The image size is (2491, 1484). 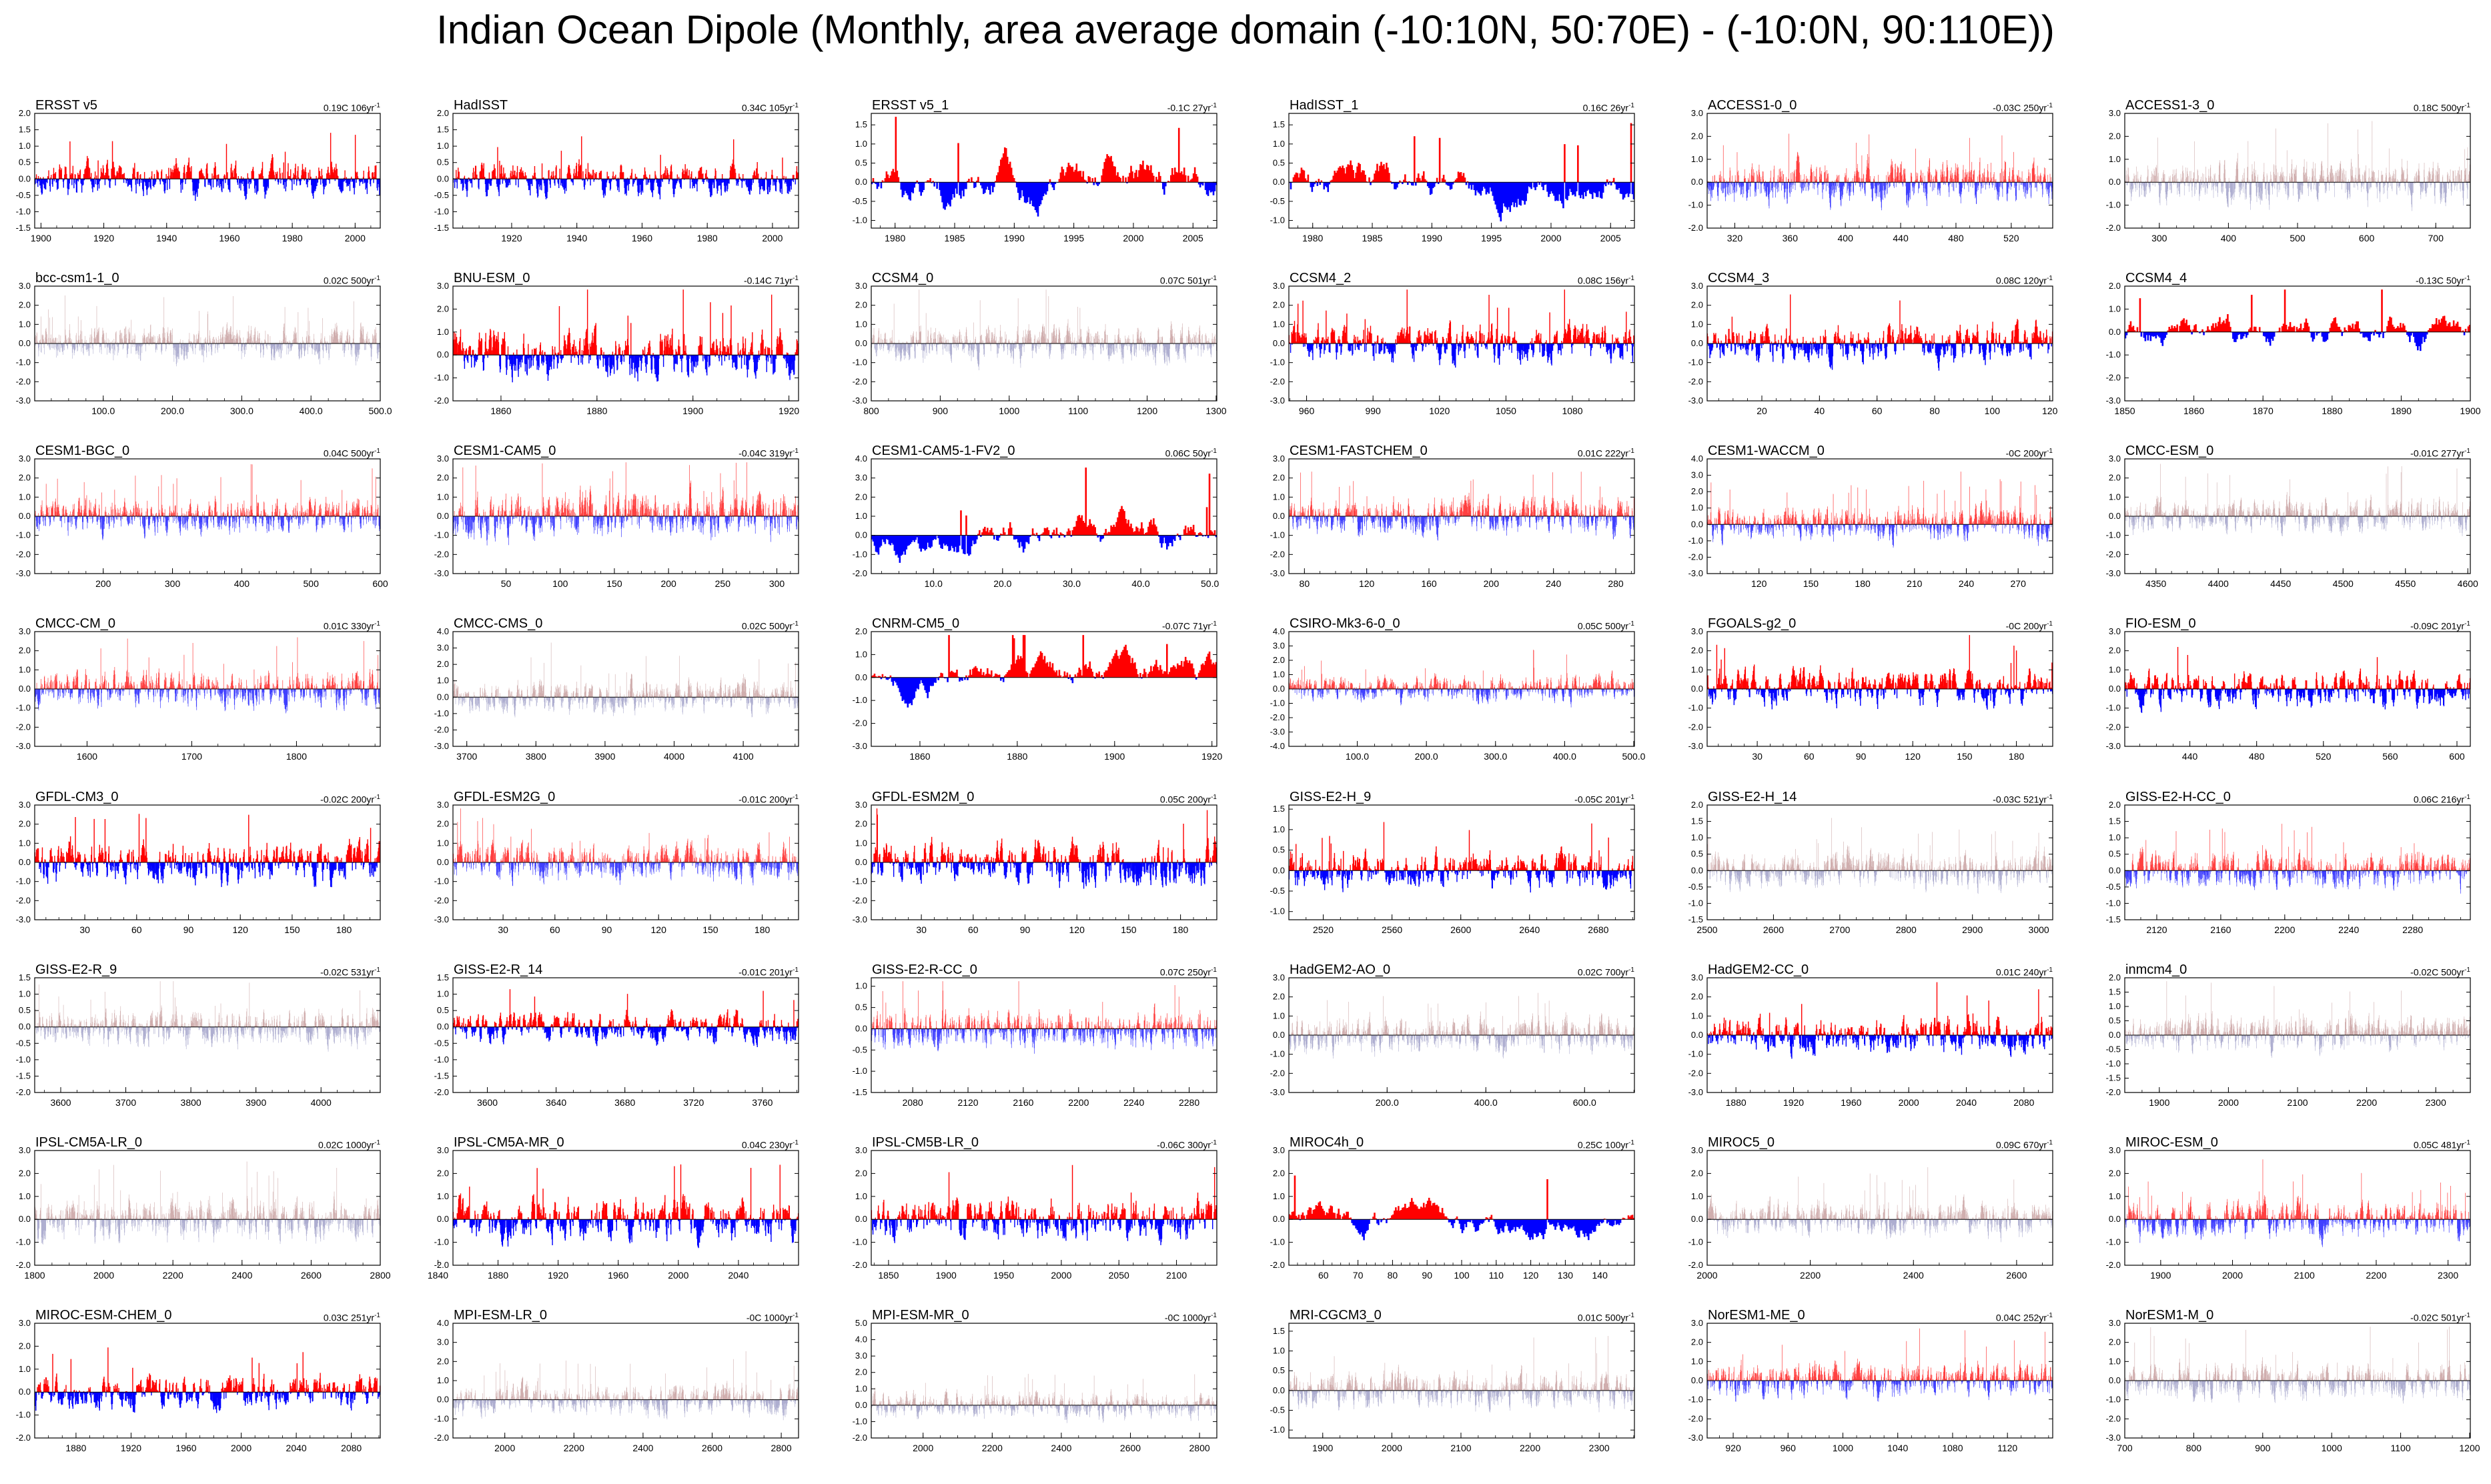 What do you see at coordinates (618, 1275) in the screenshot?
I see `x-tick-label: 1960` at bounding box center [618, 1275].